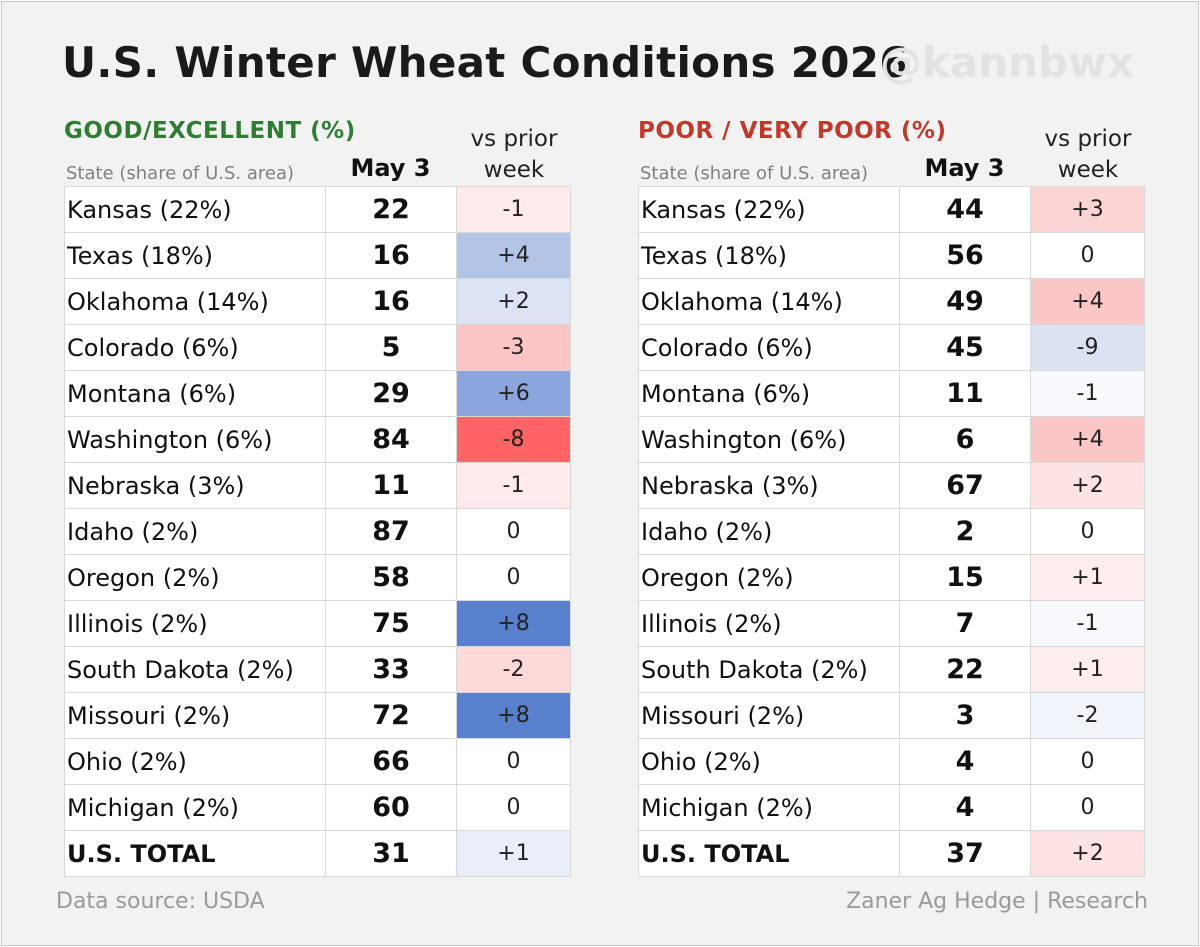 This screenshot has width=1200, height=947. I want to click on state-cell: Colorado (6%), so click(195, 348).